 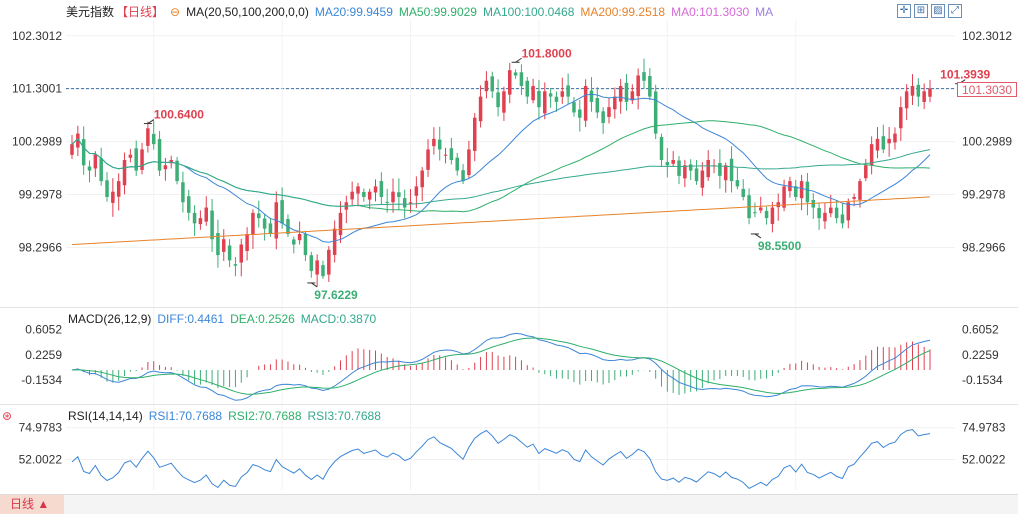 I want to click on dea-value: DEA:0.2526, so click(x=262, y=319).